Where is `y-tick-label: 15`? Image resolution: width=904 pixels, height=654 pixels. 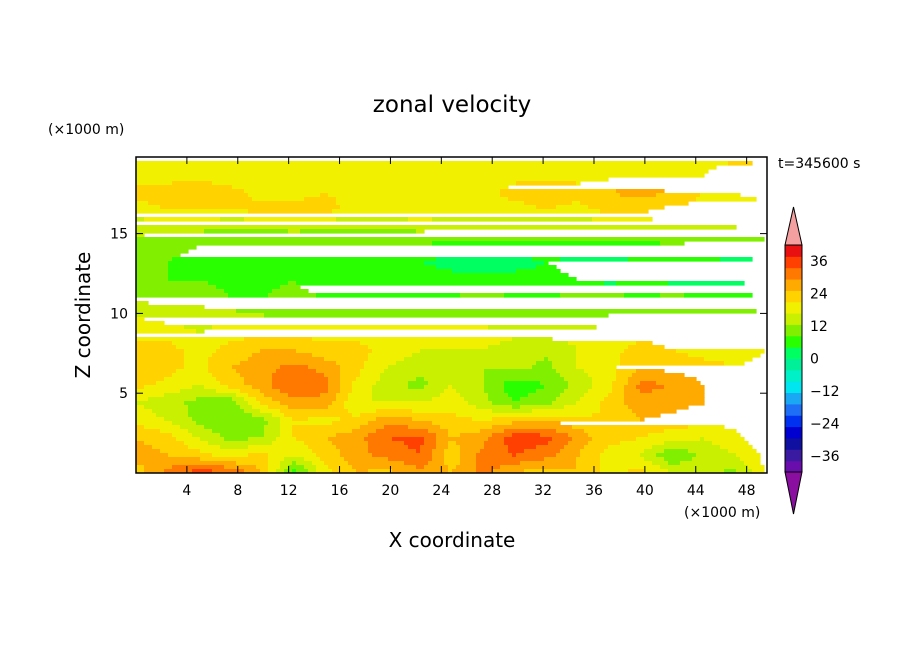
y-tick-label: 15 is located at coordinates (119, 235).